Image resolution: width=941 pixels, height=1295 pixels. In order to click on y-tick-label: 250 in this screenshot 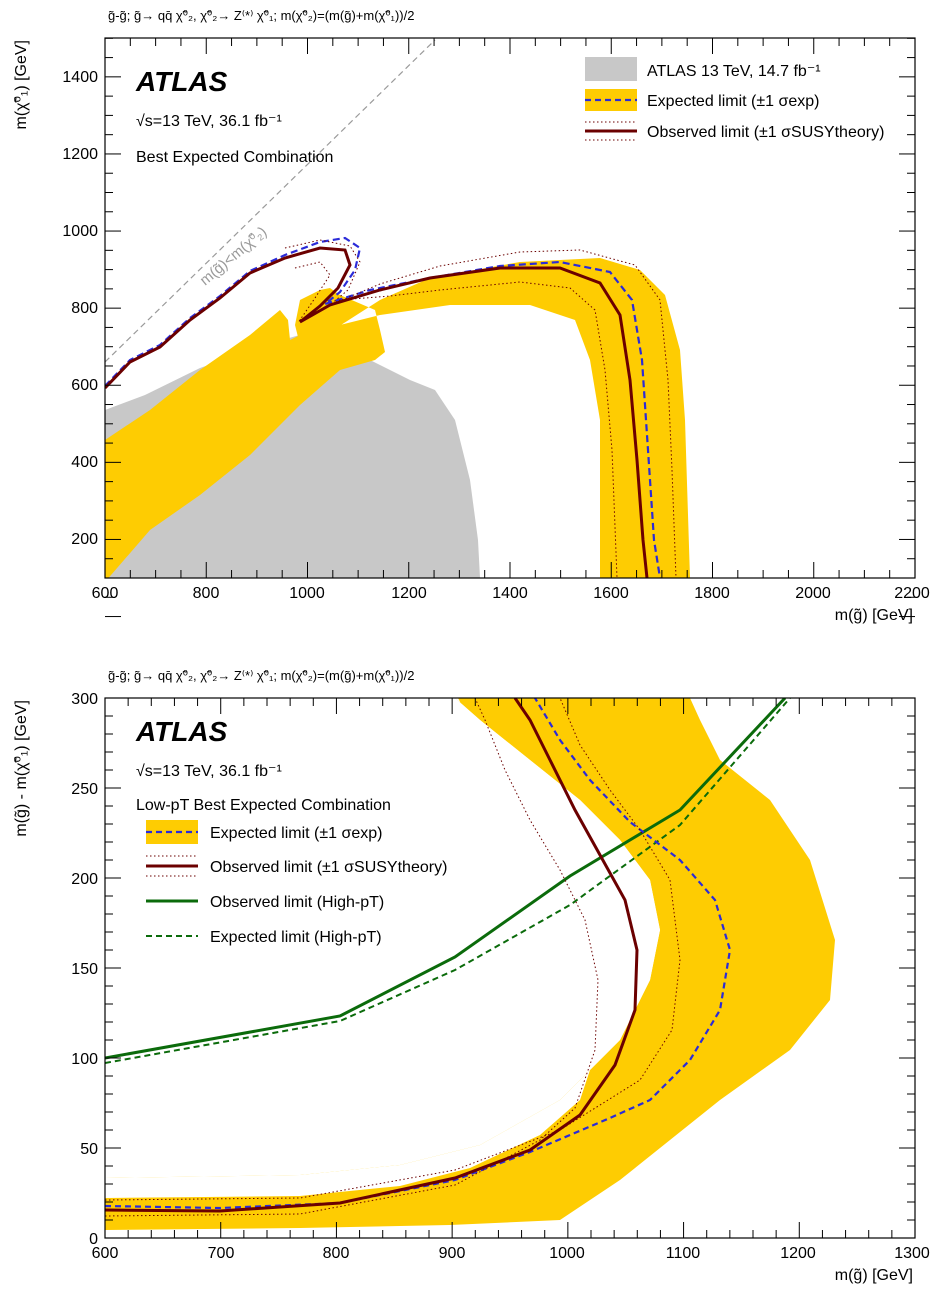, I will do `click(84, 789)`.